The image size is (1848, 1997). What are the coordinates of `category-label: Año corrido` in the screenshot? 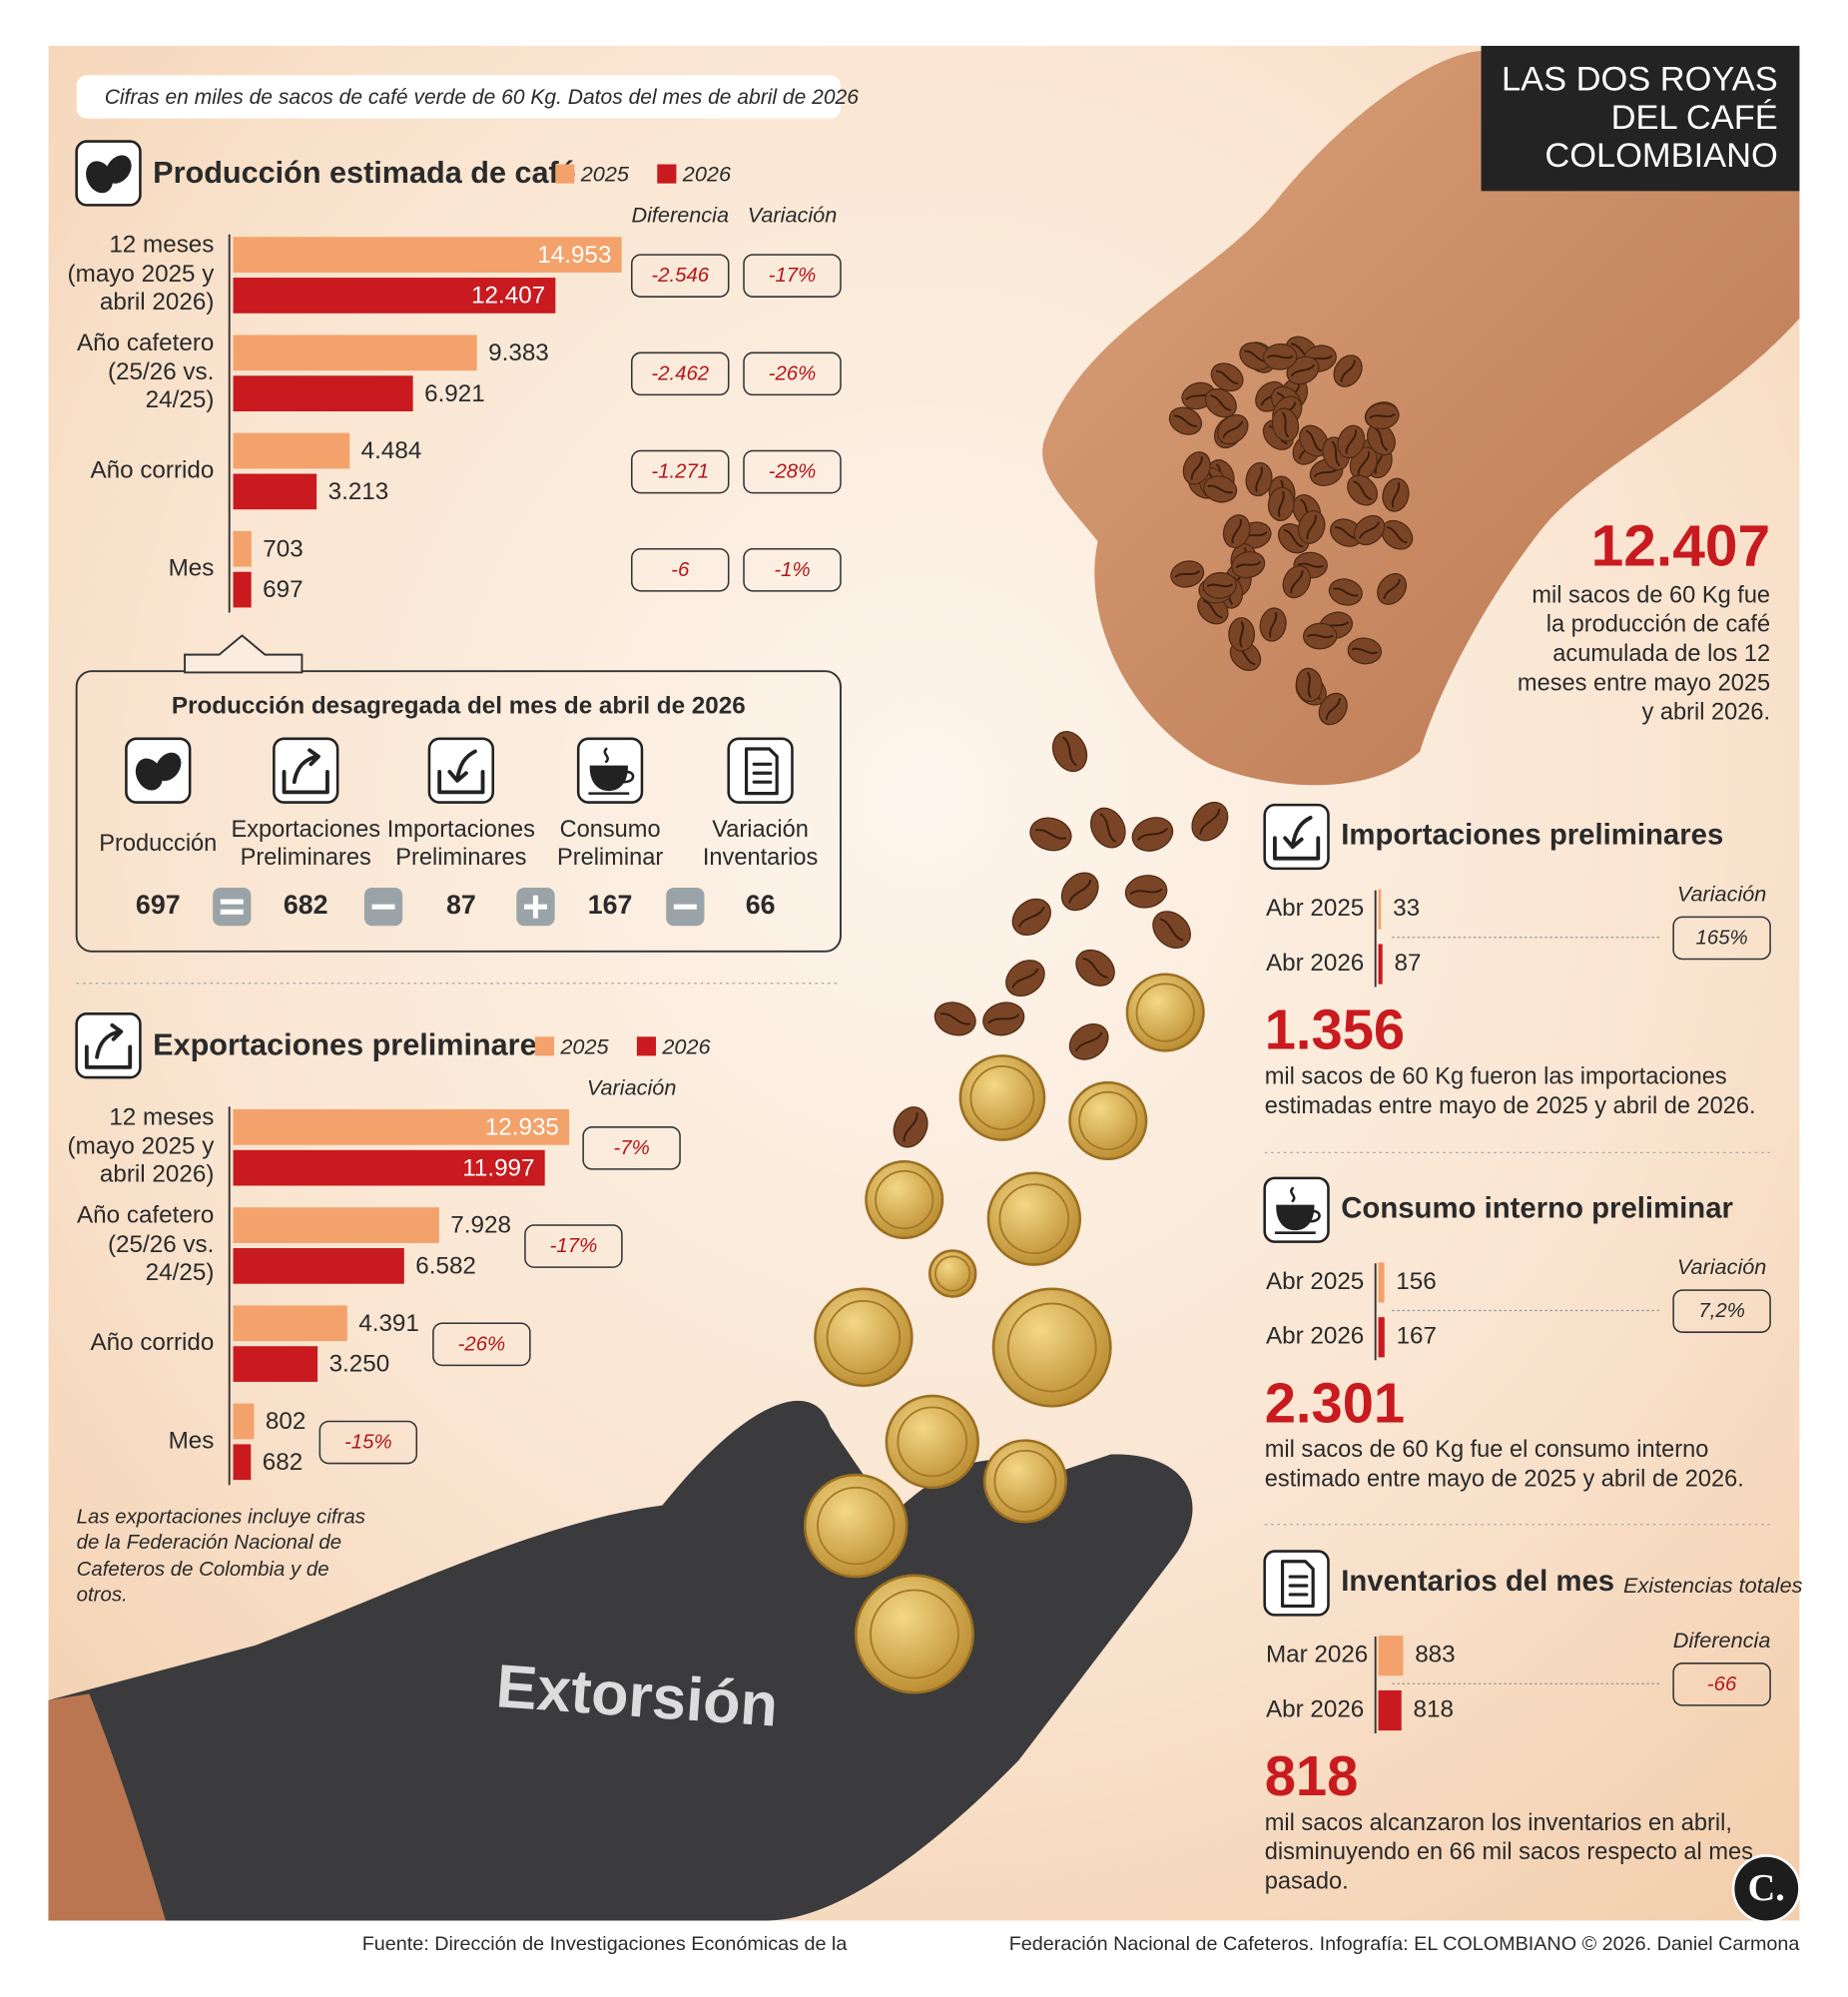 It's located at (152, 470).